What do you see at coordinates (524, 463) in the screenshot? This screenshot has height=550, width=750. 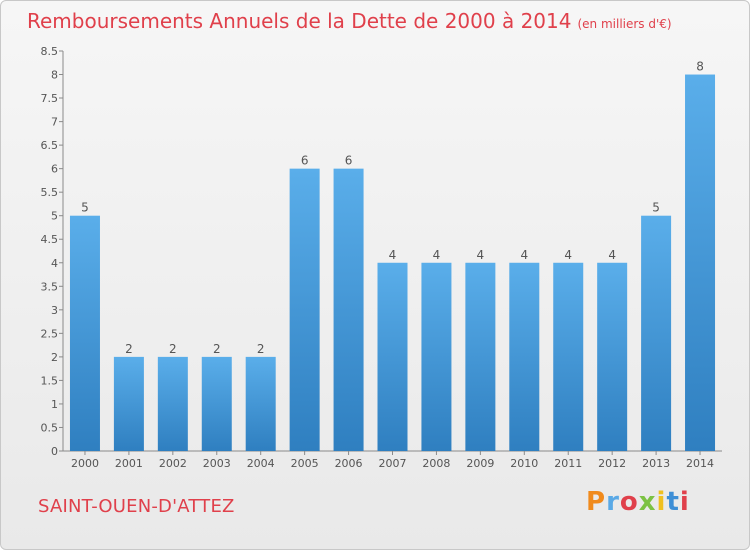 I see `x-tick-label: 2010` at bounding box center [524, 463].